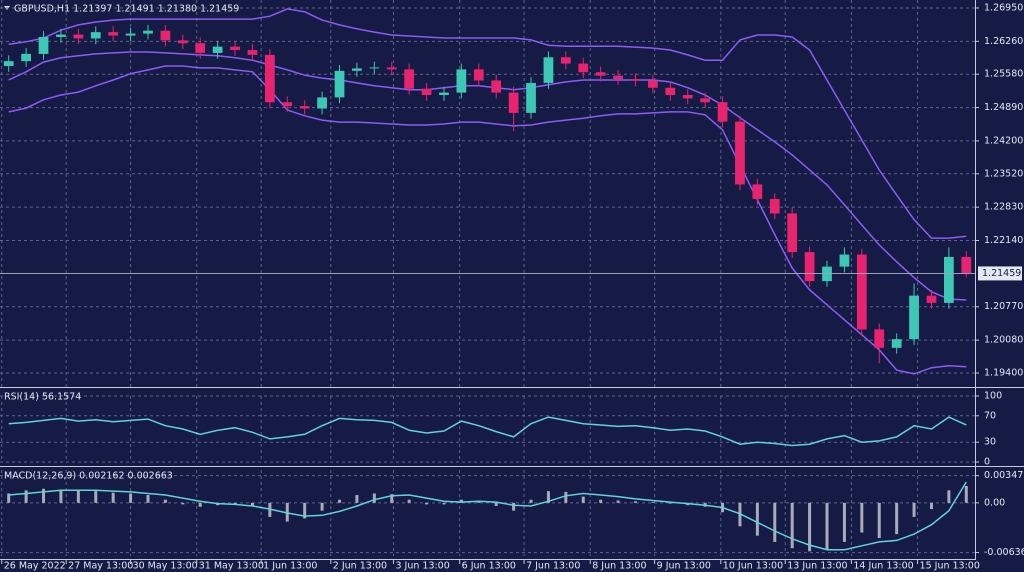 Image resolution: width=1024 pixels, height=572 pixels. Describe the element at coordinates (553, 566) in the screenshot. I see `x-tick-label: 7 Jun 13:00` at that location.